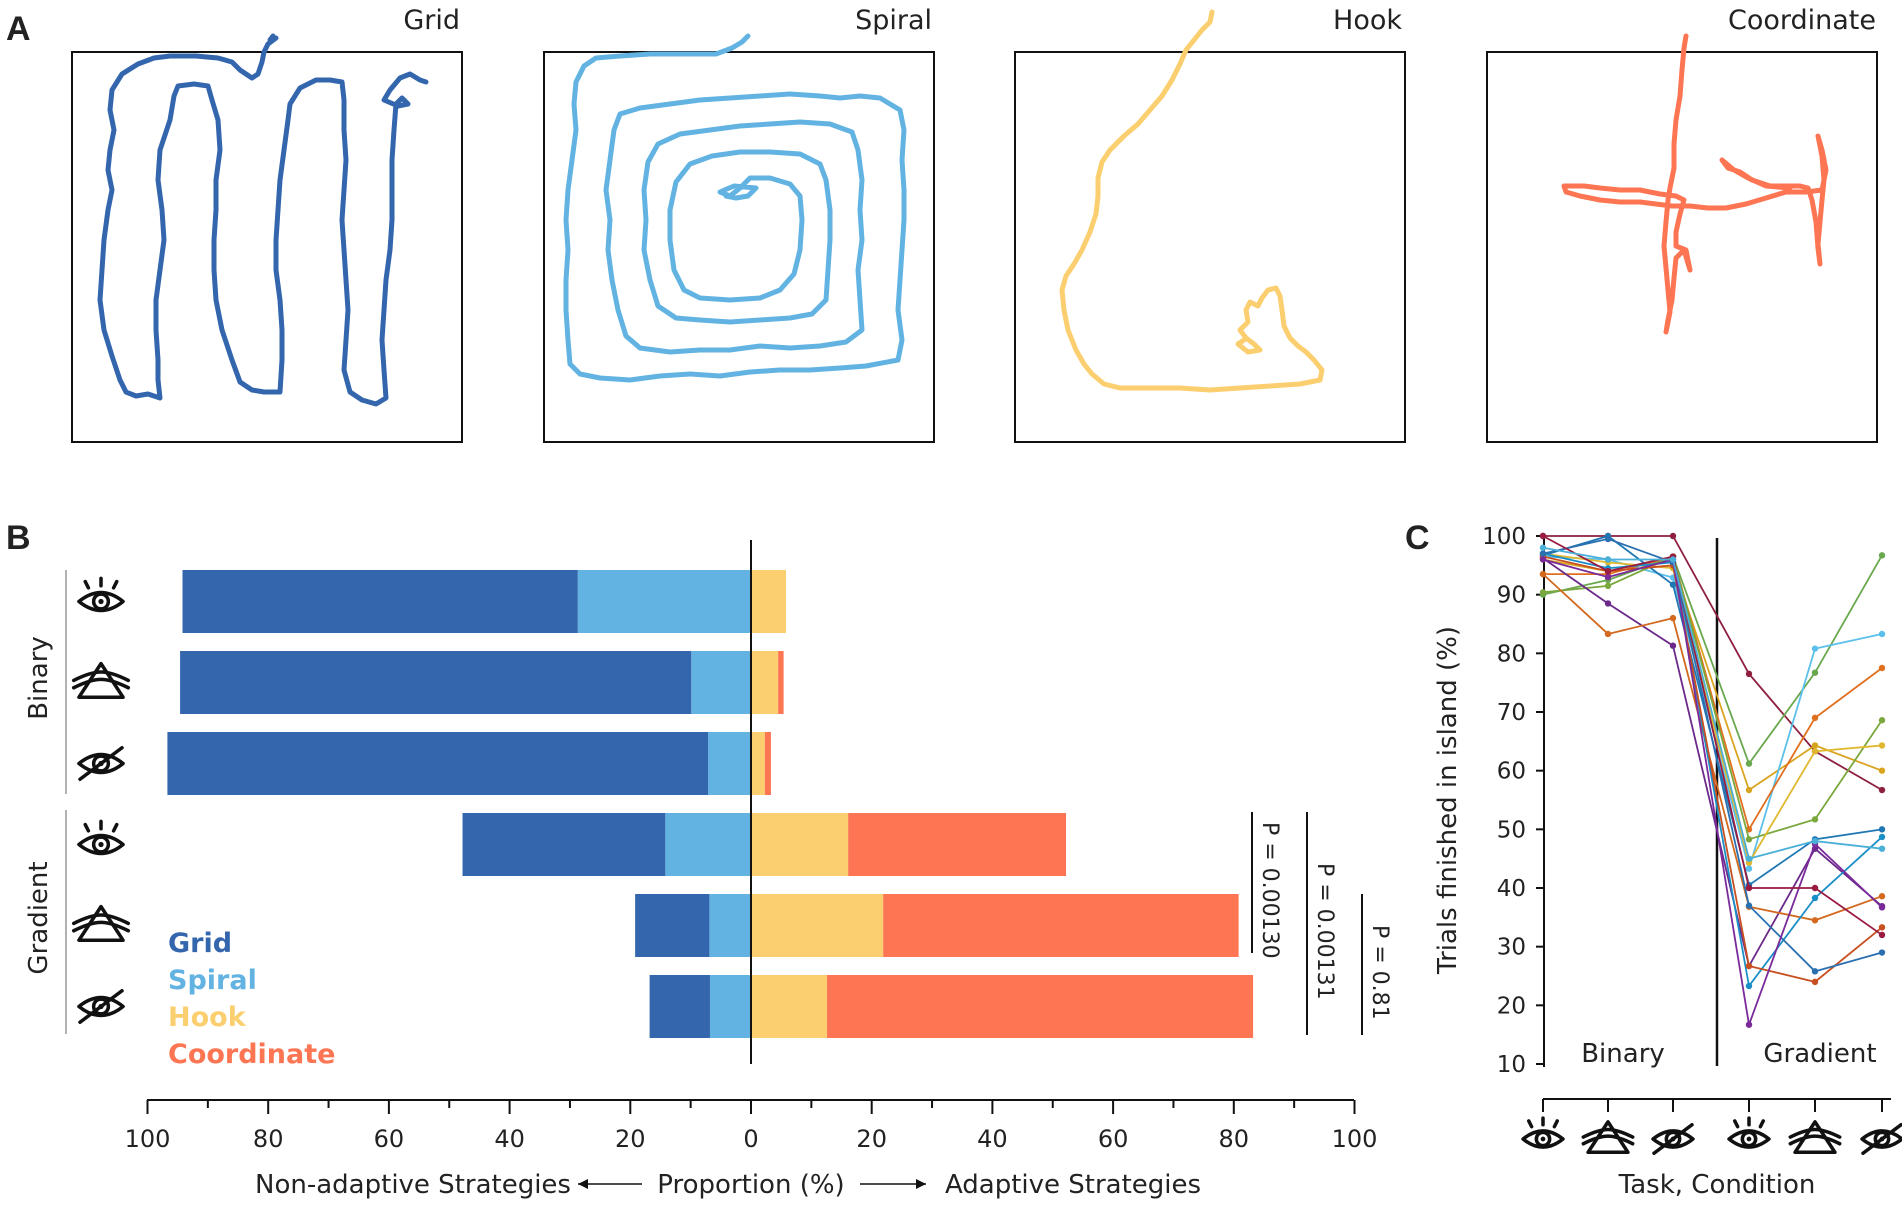 Image resolution: width=1902 pixels, height=1205 pixels. What do you see at coordinates (39, 678) in the screenshot?
I see `group-label-binary: Binary` at bounding box center [39, 678].